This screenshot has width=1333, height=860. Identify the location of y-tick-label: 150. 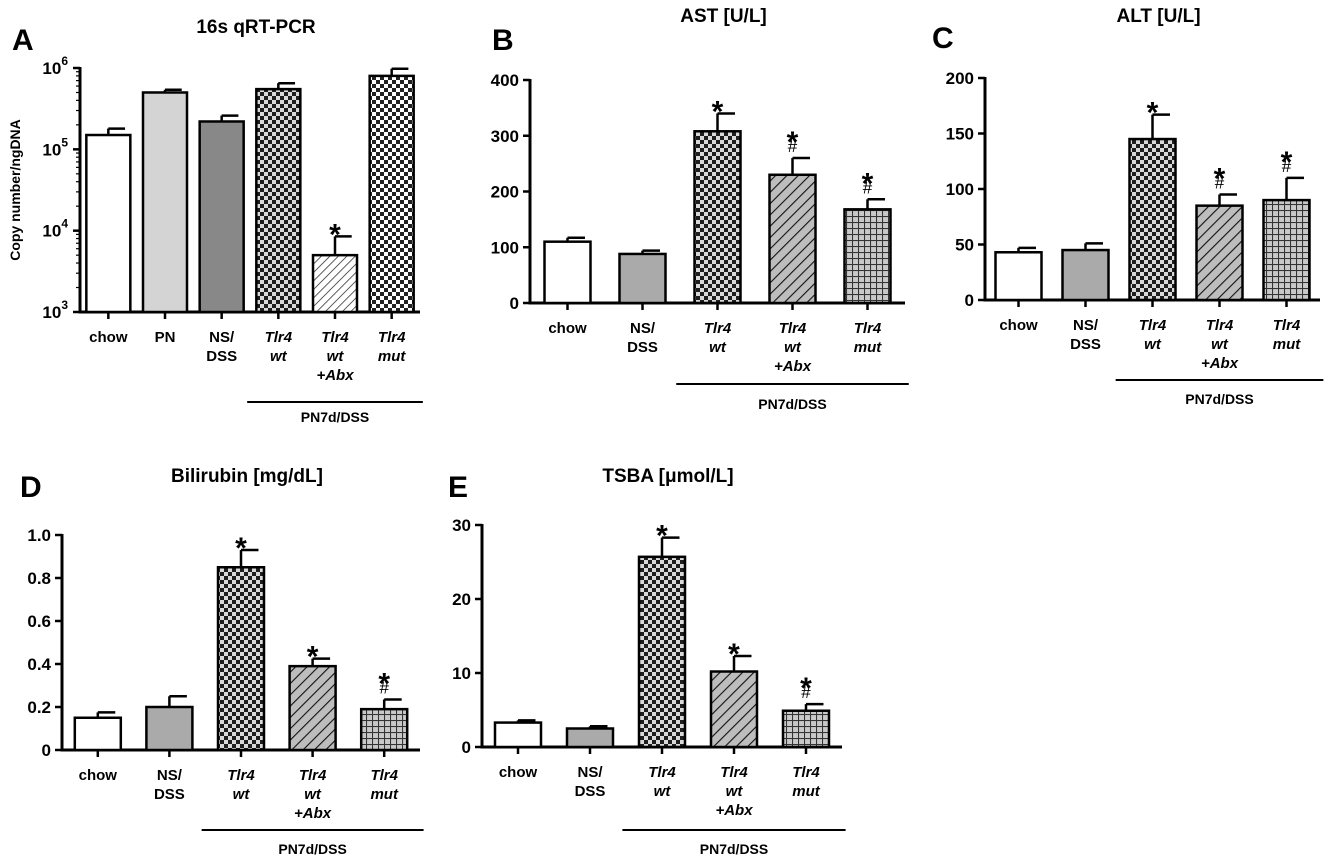
(960, 134).